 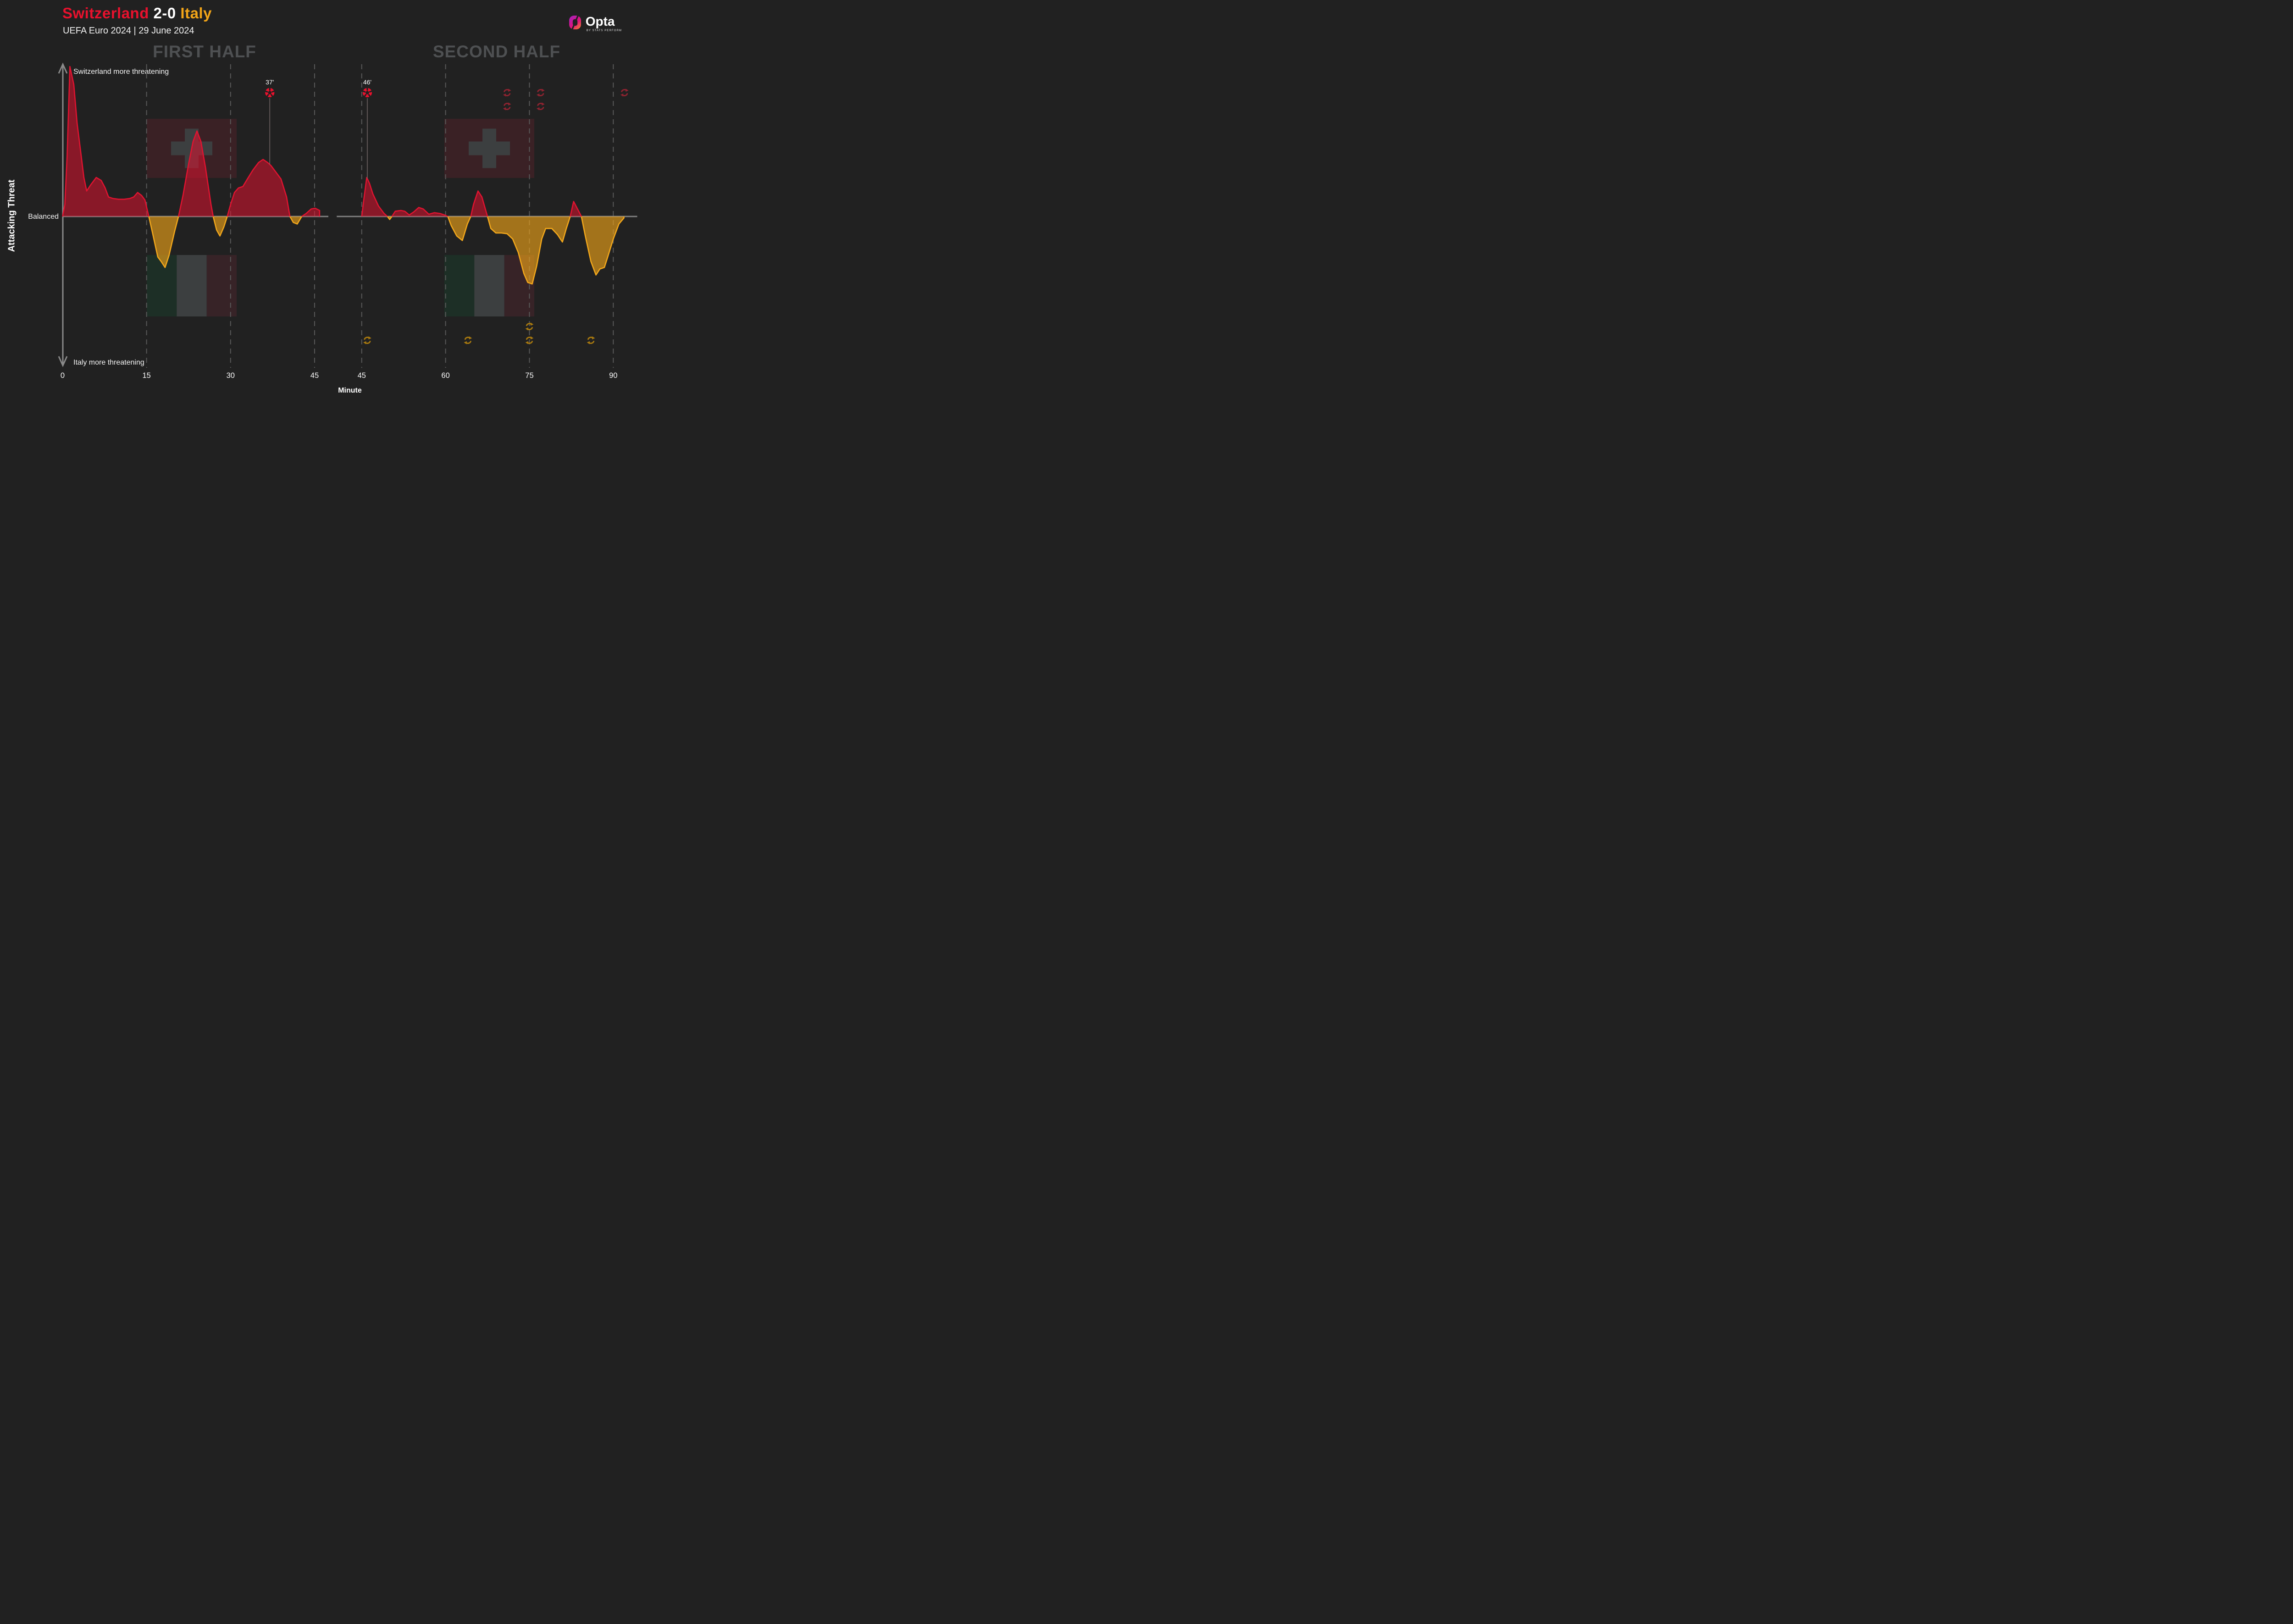 I want to click on x-tick-label: 15, so click(x=146, y=375).